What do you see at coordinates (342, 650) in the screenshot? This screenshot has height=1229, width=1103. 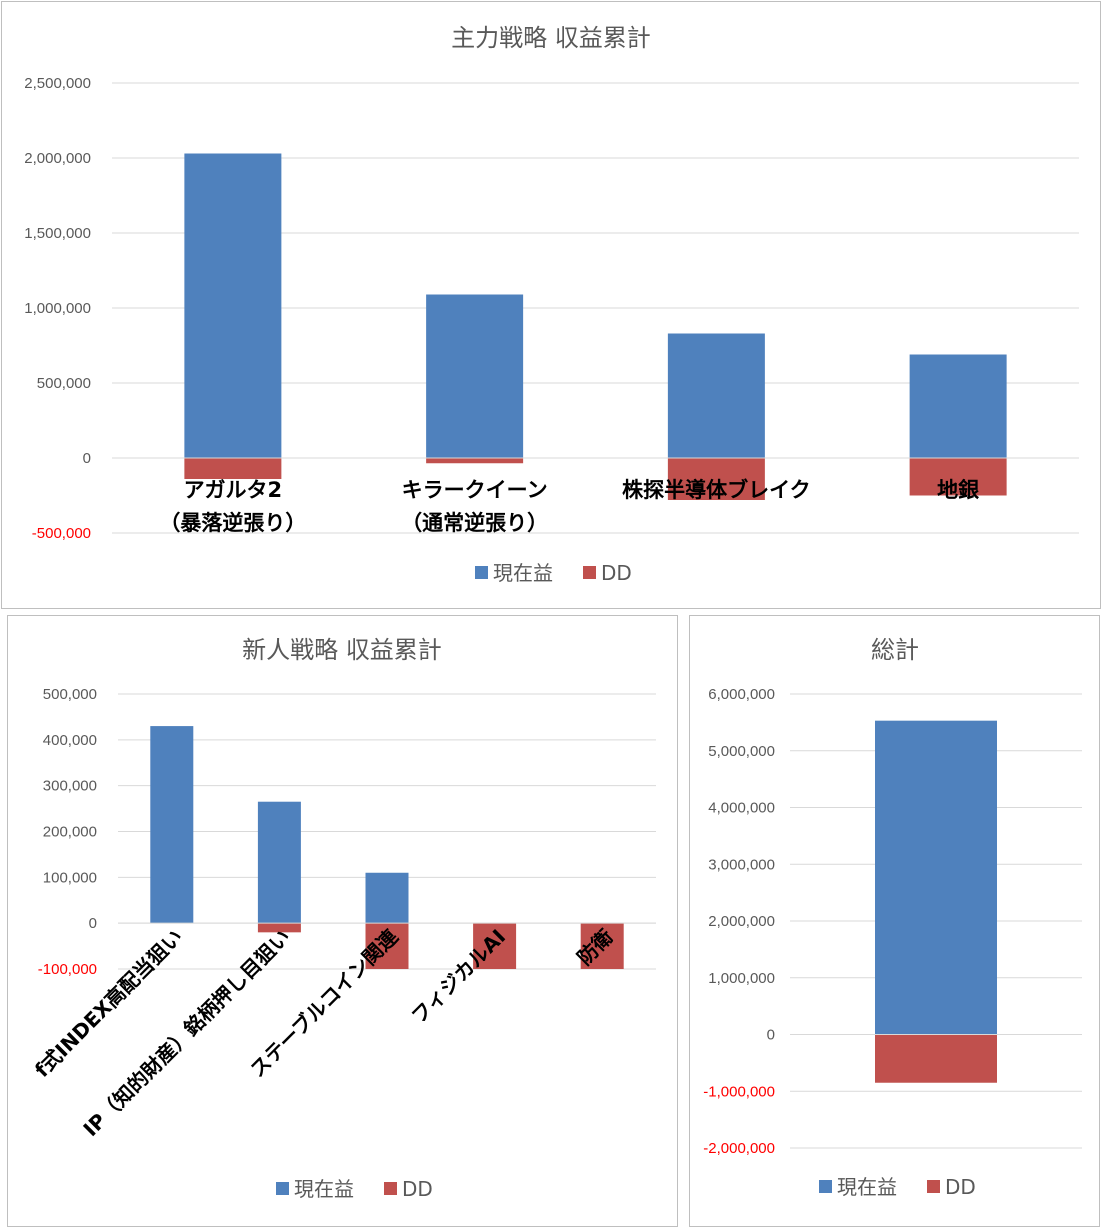 I see `chart-title: 新人戦略 収益累計` at bounding box center [342, 650].